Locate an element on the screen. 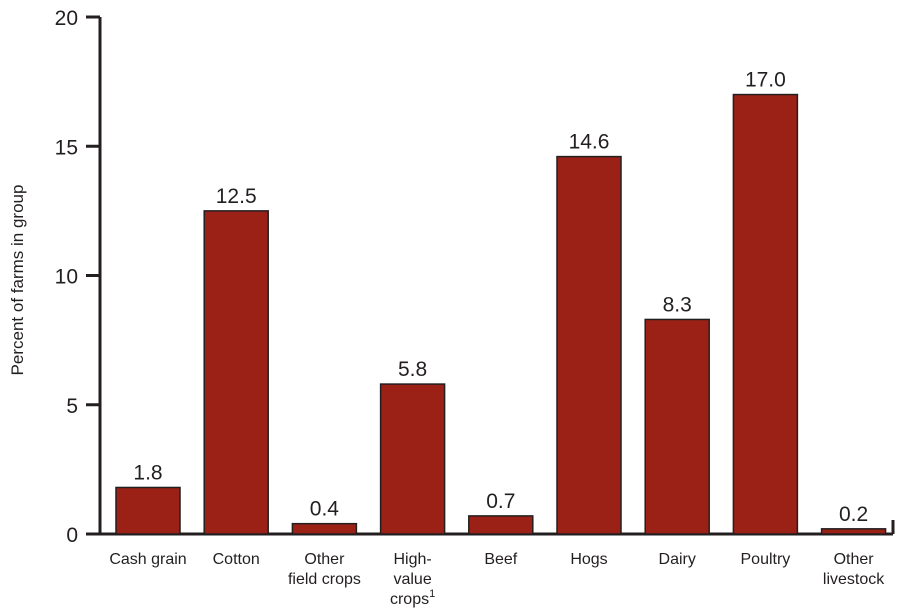 This screenshot has height=613, width=900. category-label-line: value is located at coordinates (412, 579).